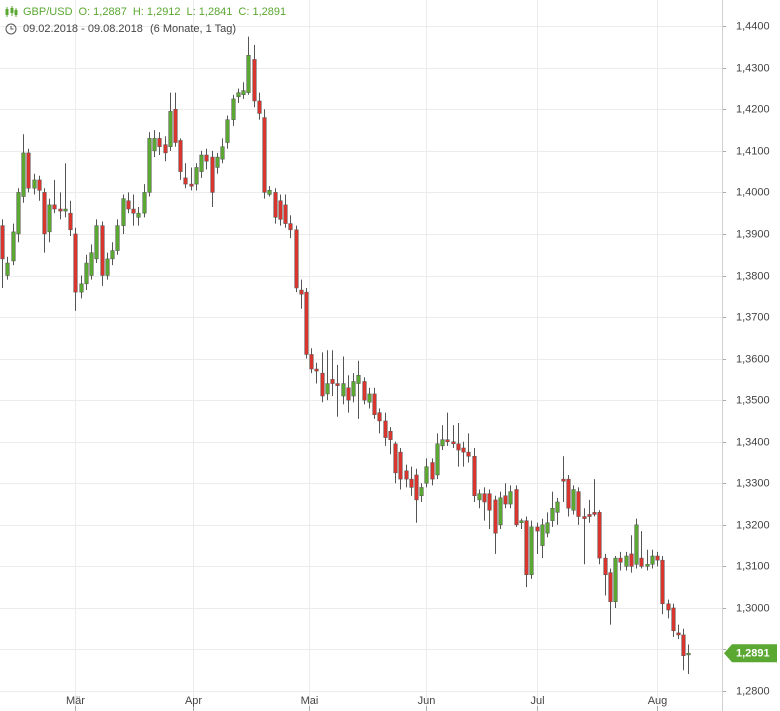  What do you see at coordinates (193, 29) in the screenshot?
I see `period: (6 Monate, 1 Tag)` at bounding box center [193, 29].